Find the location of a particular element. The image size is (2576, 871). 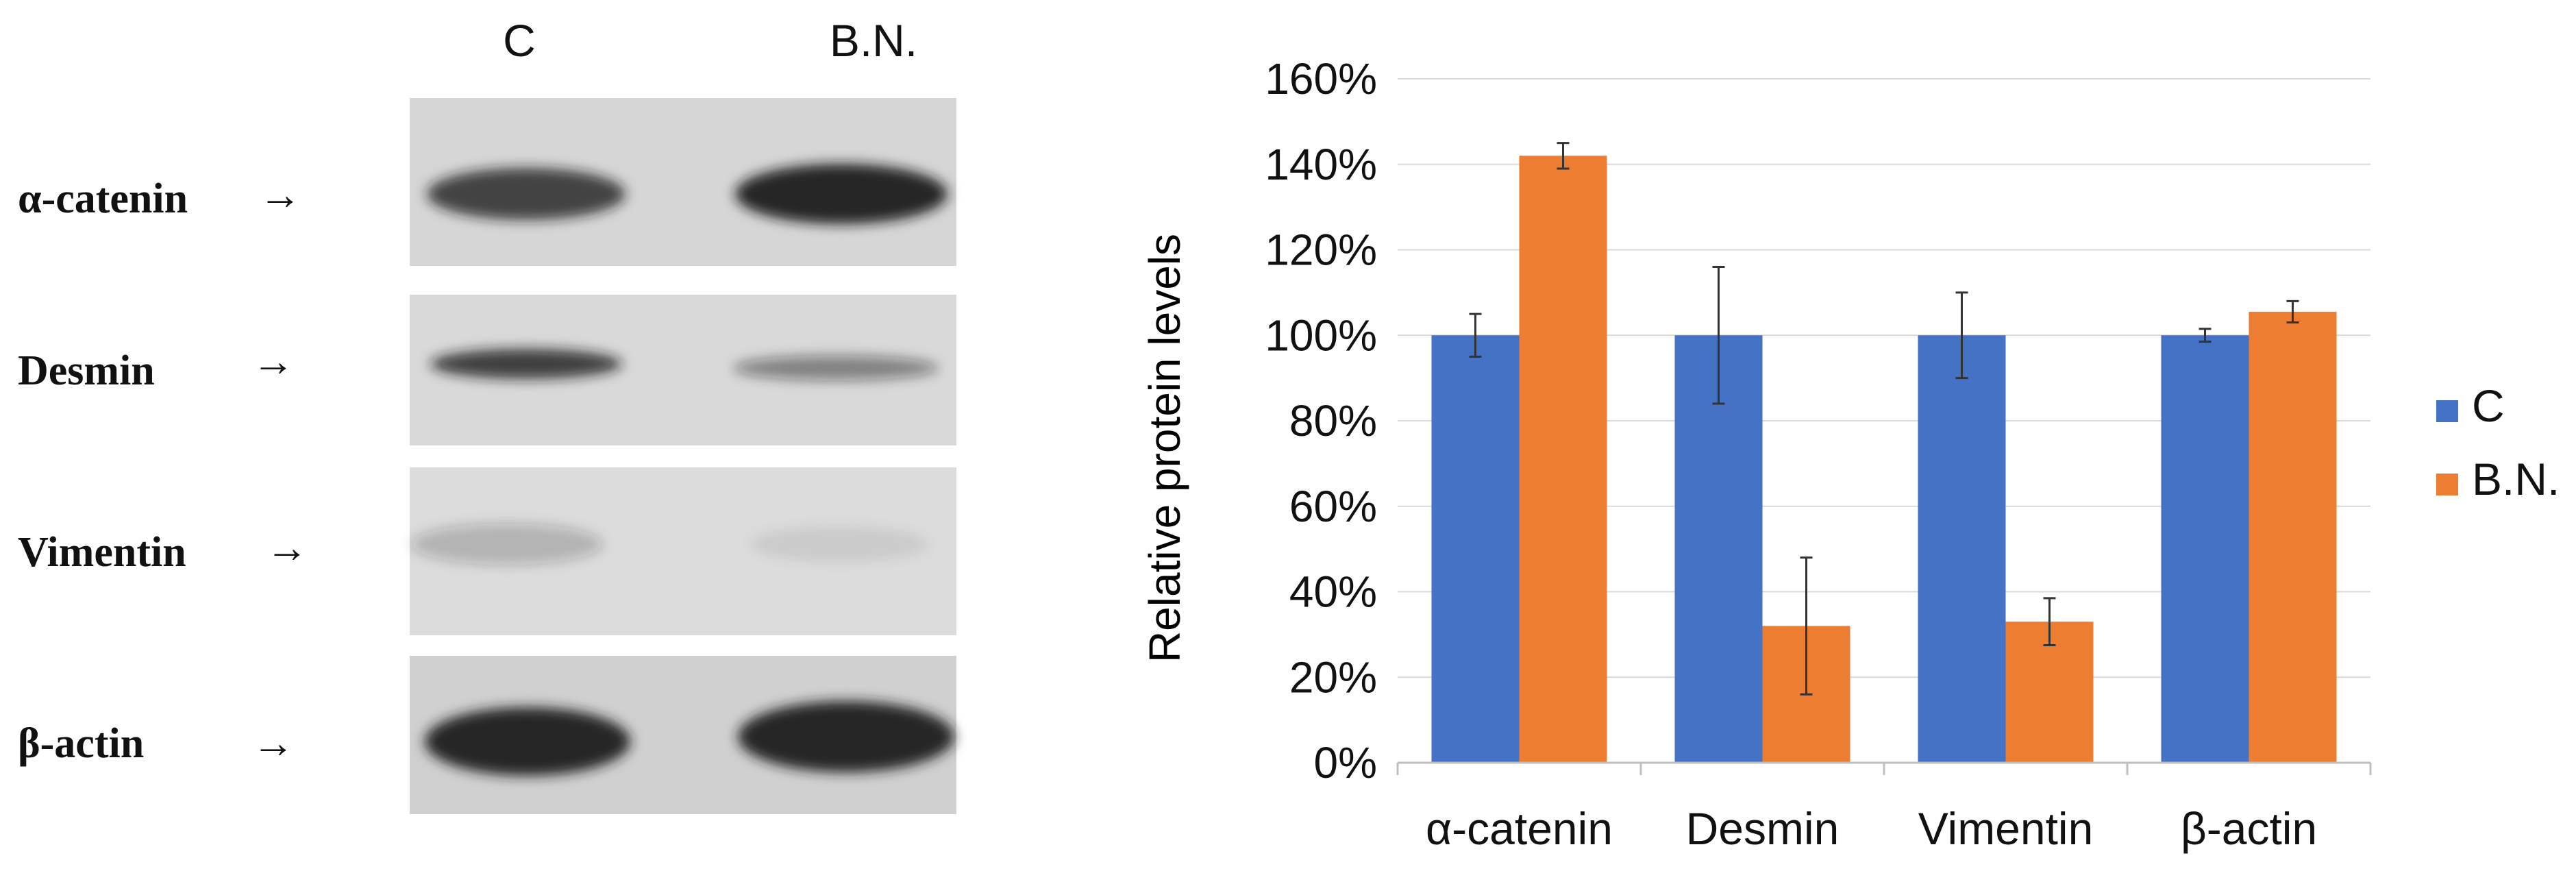

y-tick-label: 120% is located at coordinates (1321, 250).